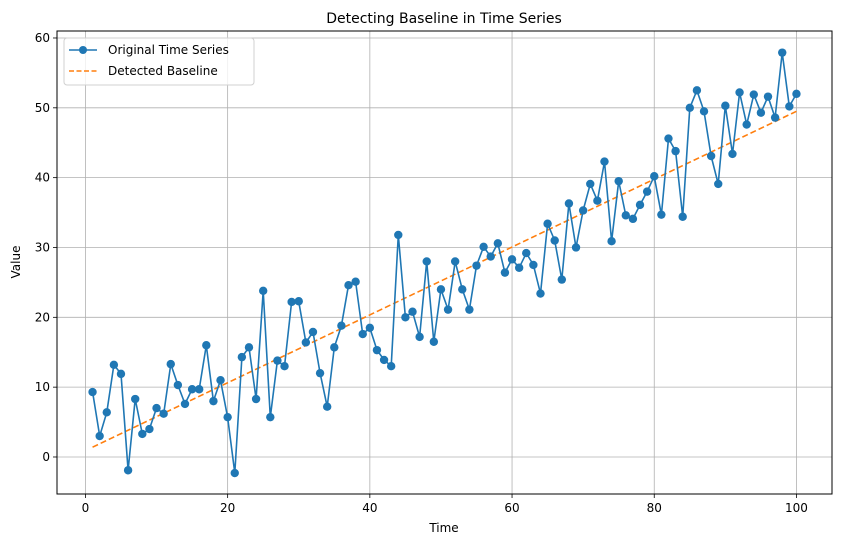 The image size is (841, 547). What do you see at coordinates (42, 317) in the screenshot?
I see `y-tick-label: 20` at bounding box center [42, 317].